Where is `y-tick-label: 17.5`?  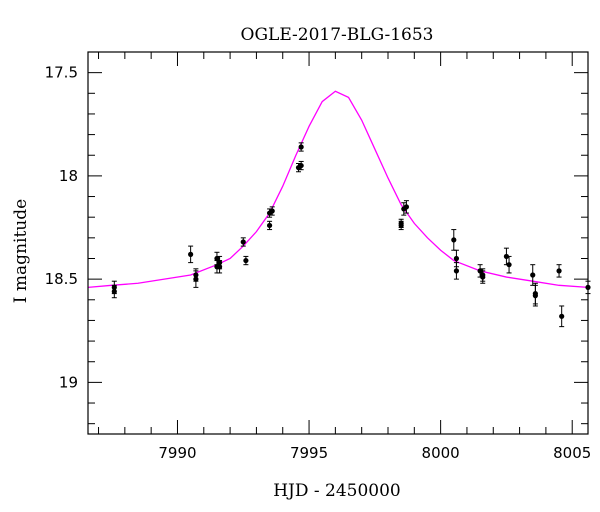
y-tick-label: 17.5 is located at coordinates (61, 73).